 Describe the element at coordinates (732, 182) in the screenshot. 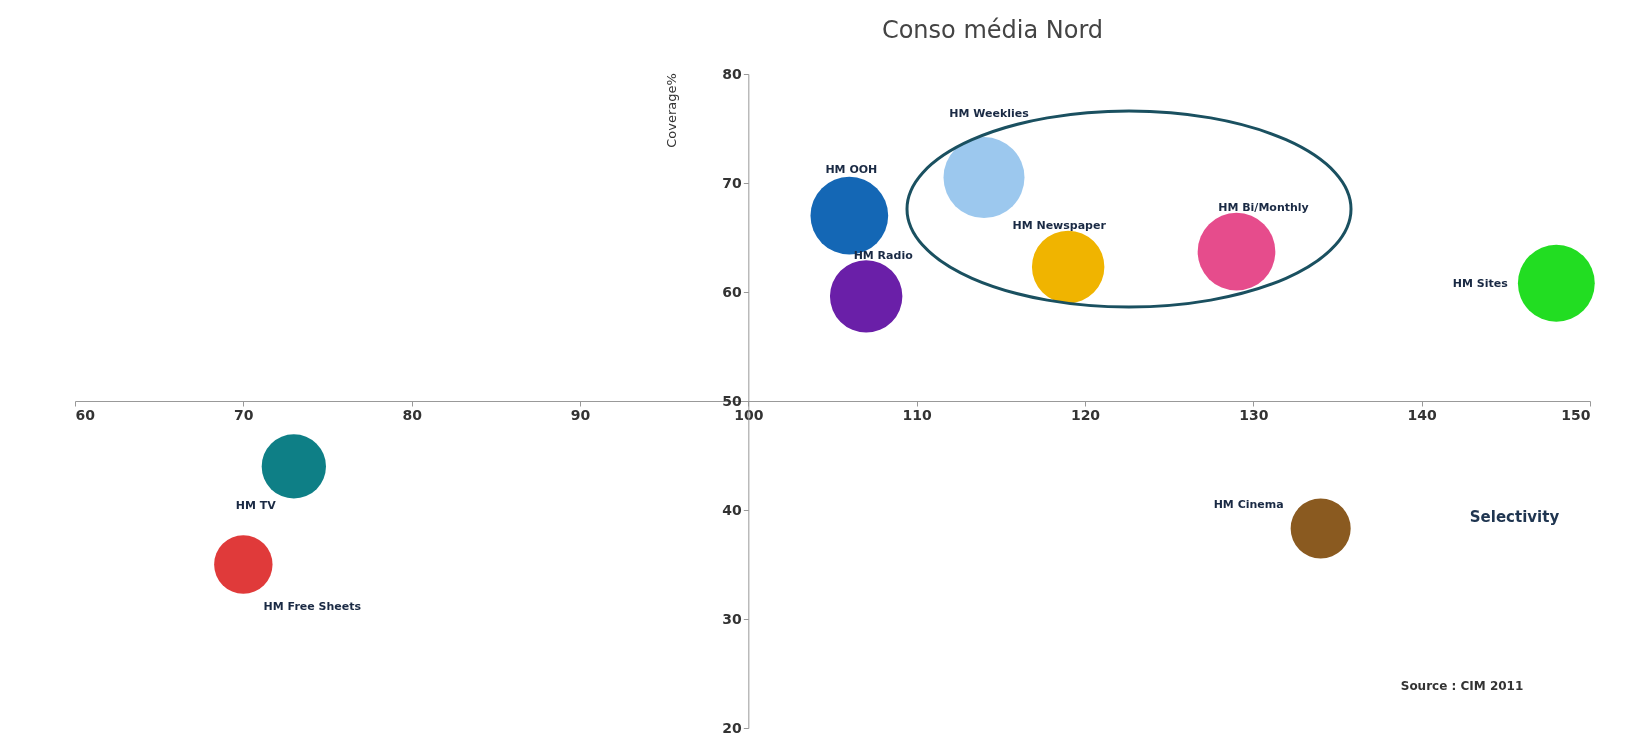

I see `y-tick-label: 70` at that location.